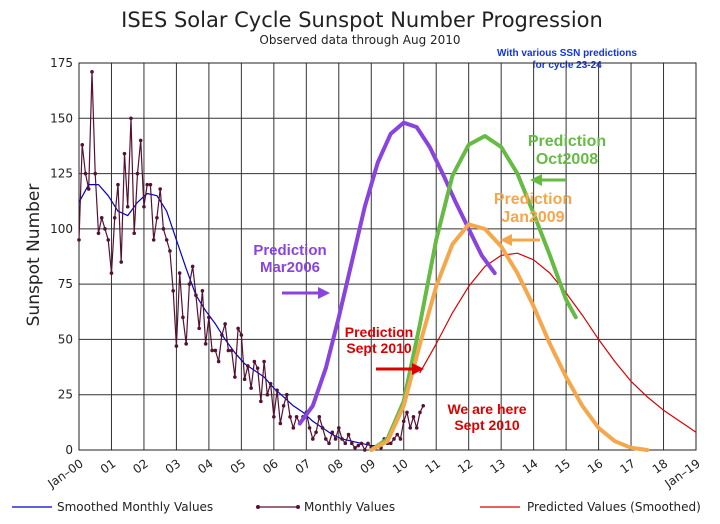  I want to click on x-tick-label: 15, so click(562, 466).